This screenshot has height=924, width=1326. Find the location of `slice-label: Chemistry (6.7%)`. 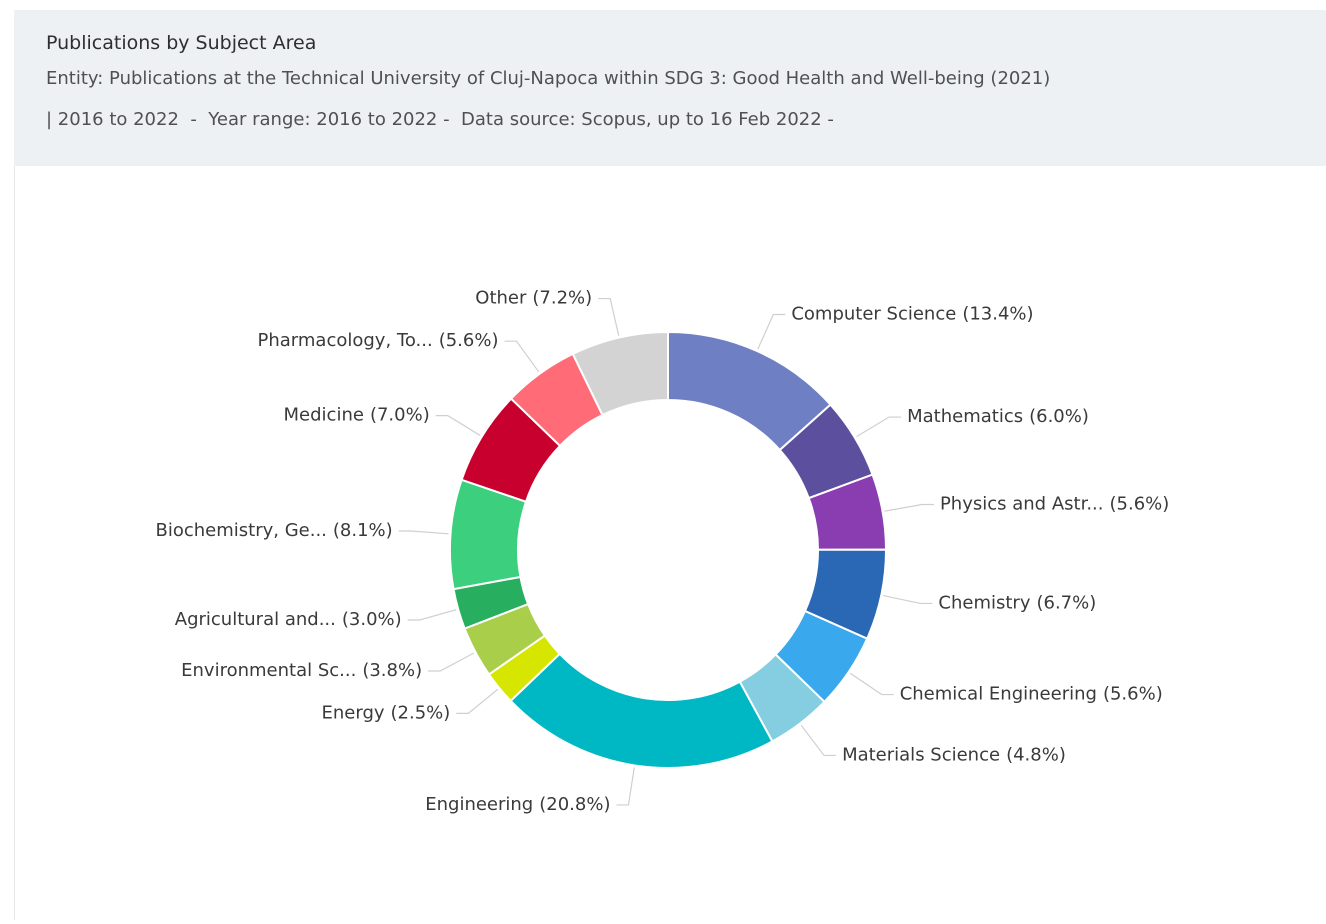

slice-label: Chemistry (6.7%) is located at coordinates (1017, 602).